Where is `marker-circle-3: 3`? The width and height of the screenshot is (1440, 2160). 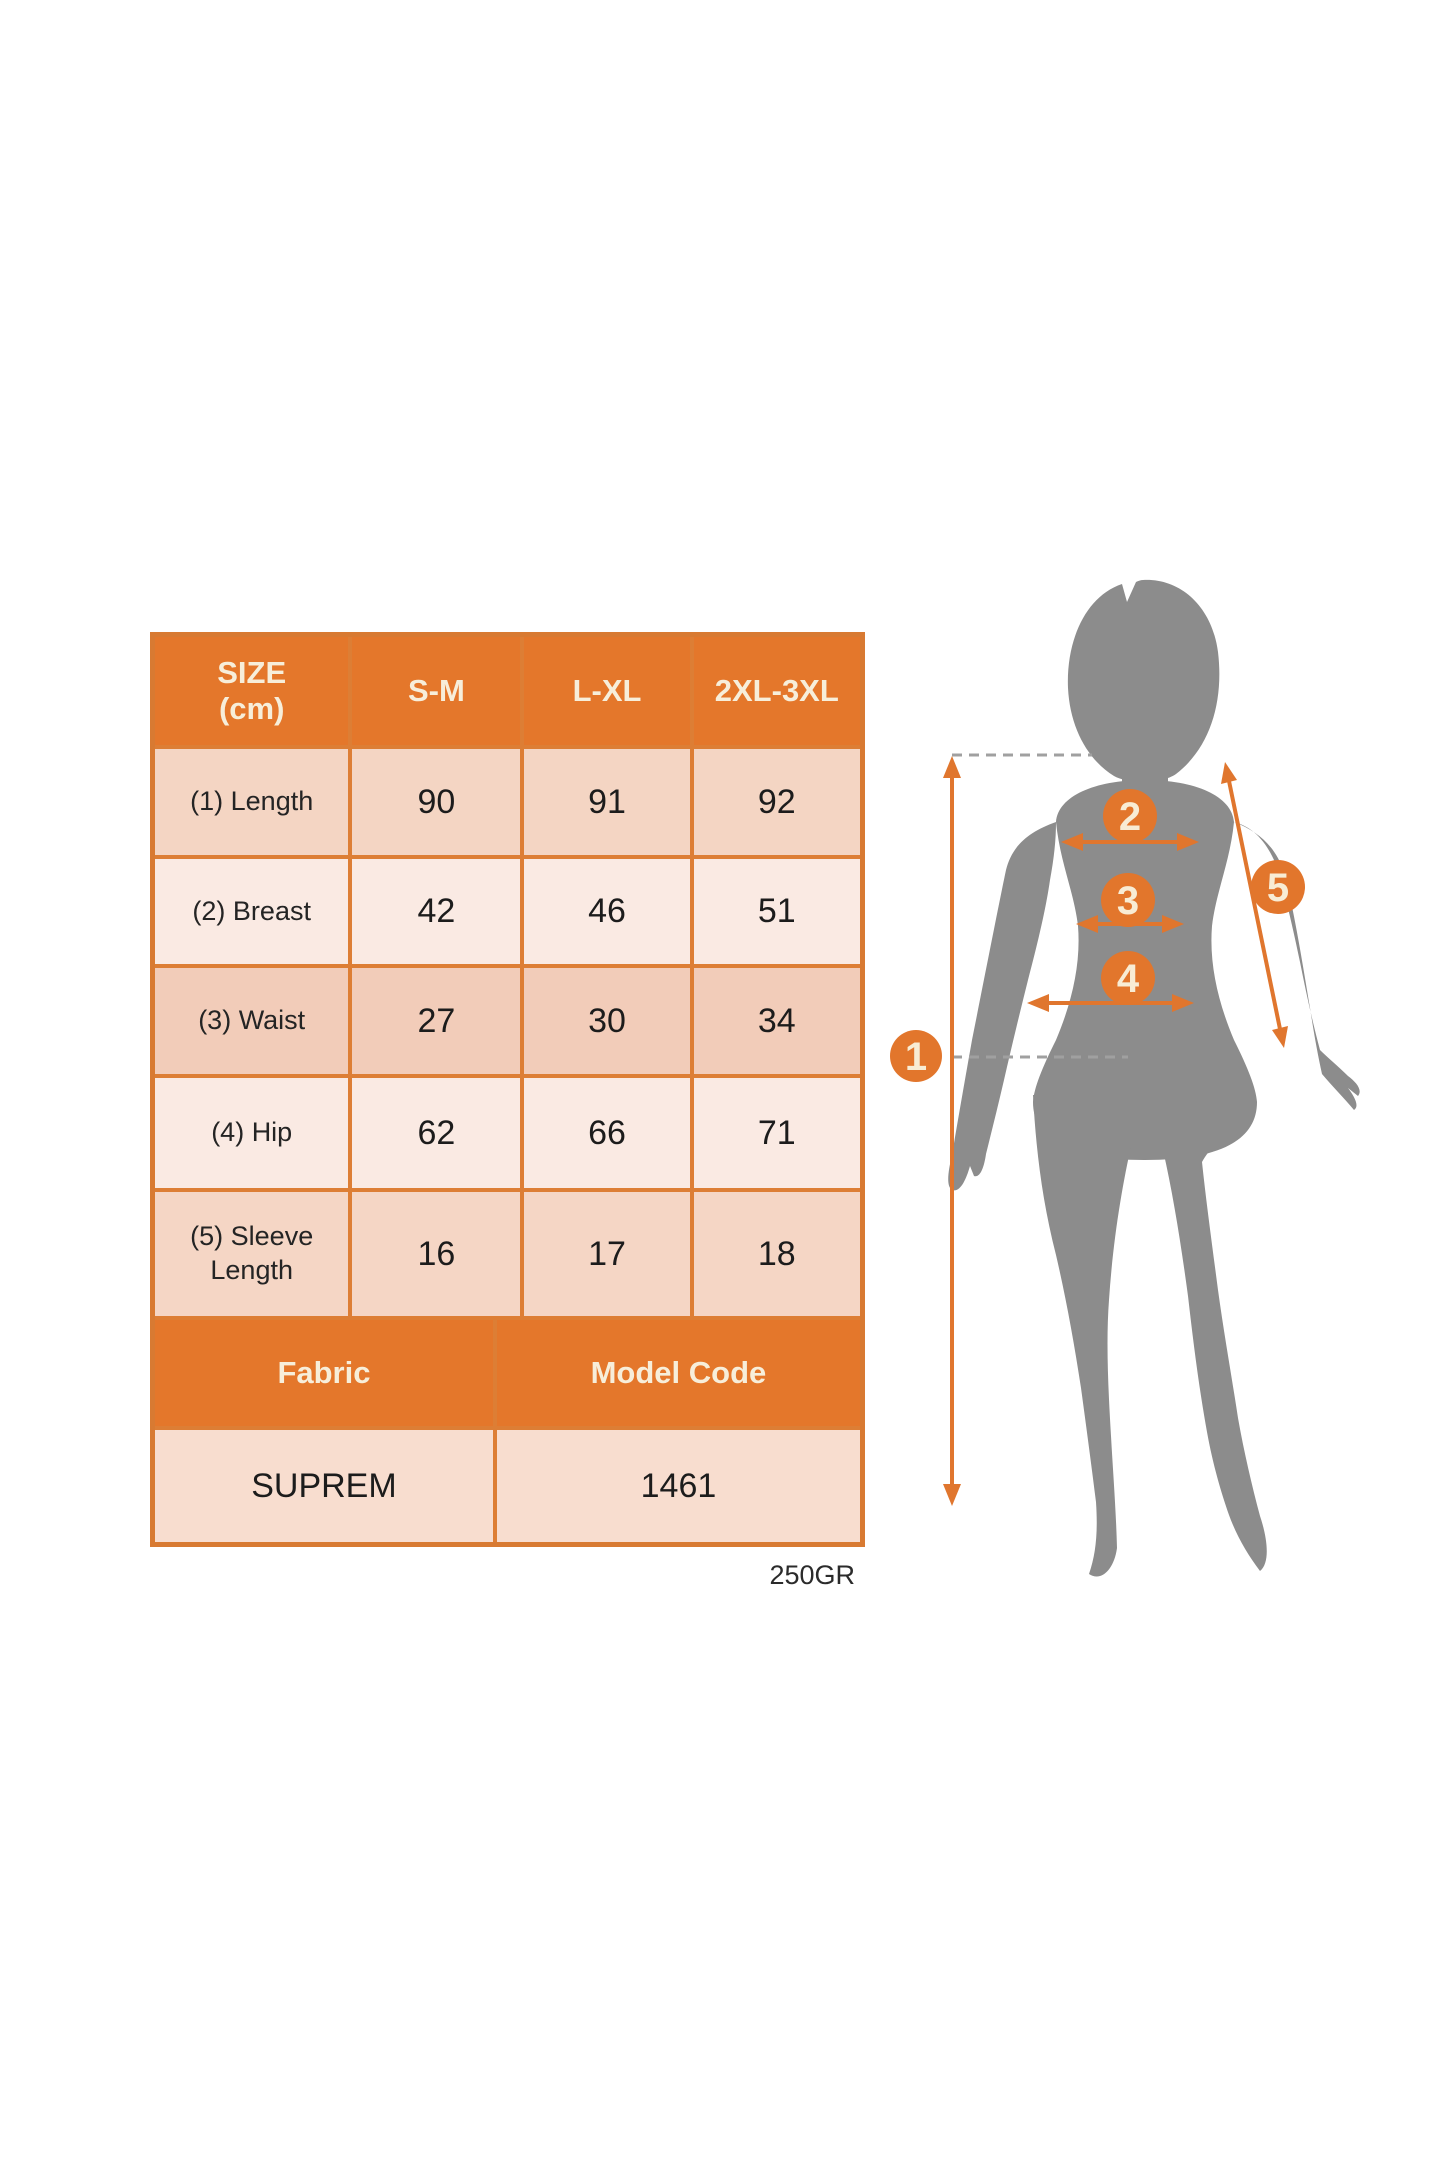 marker-circle-3: 3 is located at coordinates (1128, 900).